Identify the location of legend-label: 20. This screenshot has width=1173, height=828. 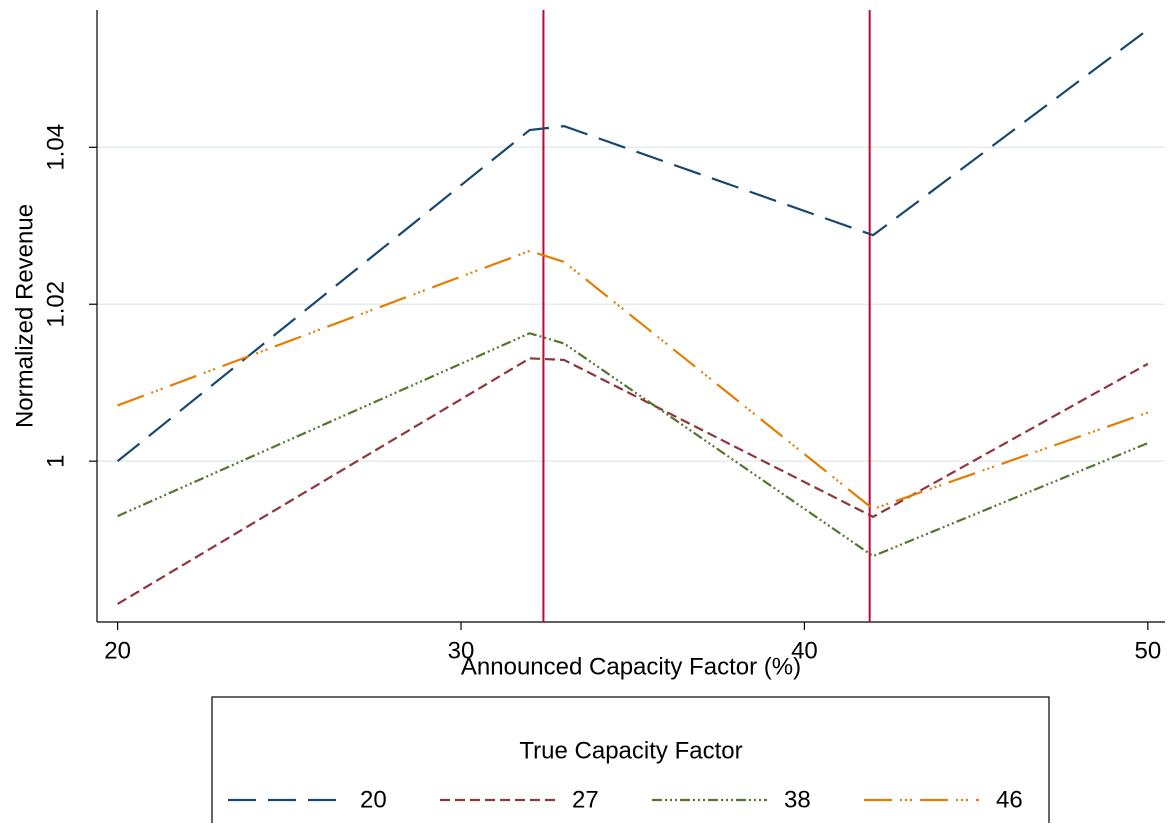
(373, 799).